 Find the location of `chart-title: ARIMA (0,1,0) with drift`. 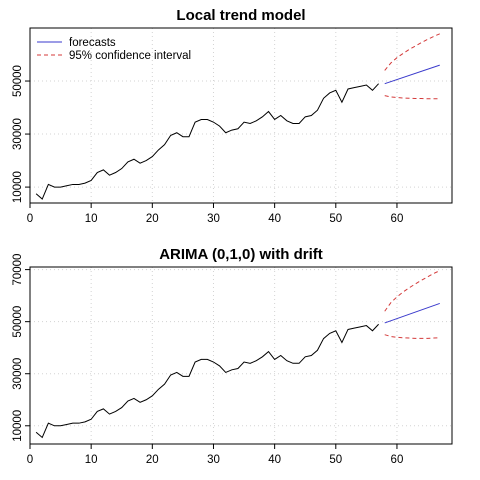

chart-title: ARIMA (0,1,0) with drift is located at coordinates (241, 254).